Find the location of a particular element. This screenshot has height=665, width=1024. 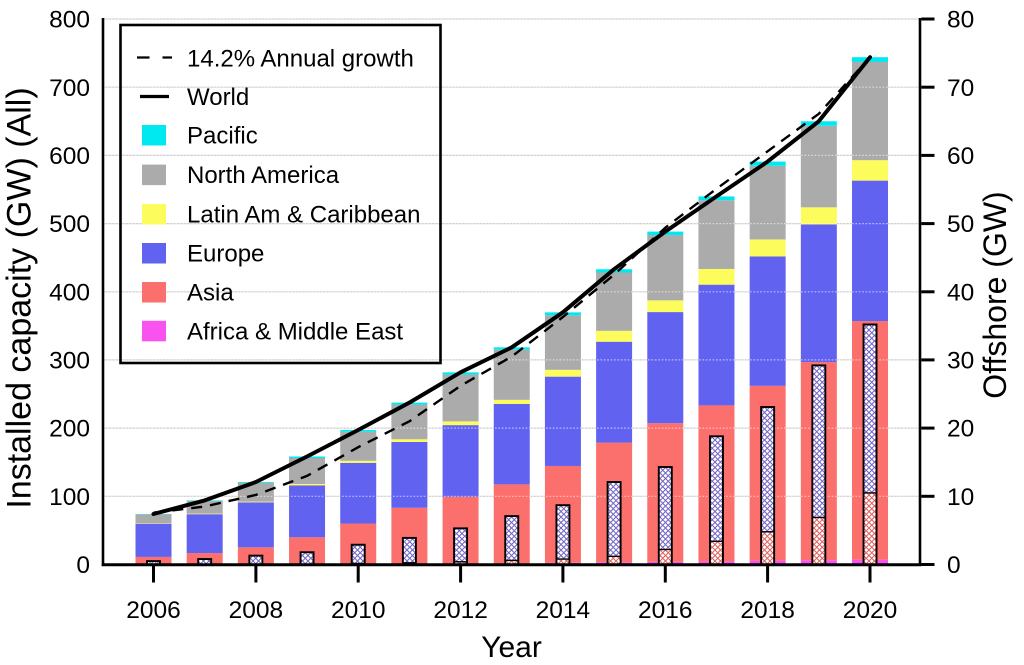

svg-text: 30 is located at coordinates (960, 361).